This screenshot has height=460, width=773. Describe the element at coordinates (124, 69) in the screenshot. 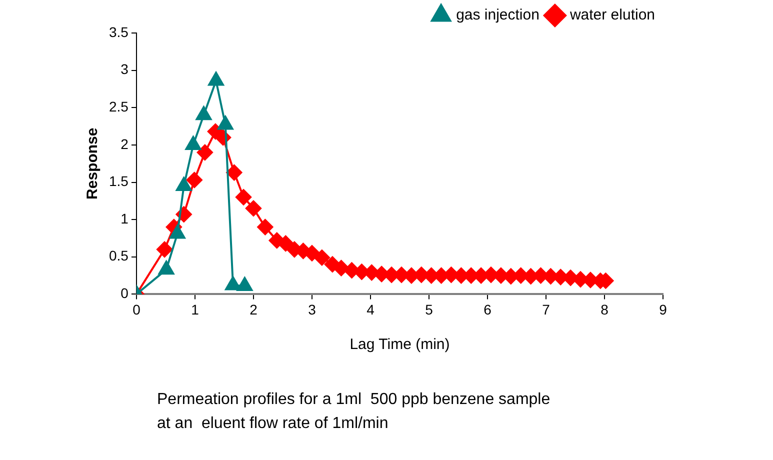

I see `y-tick-label: 3` at that location.